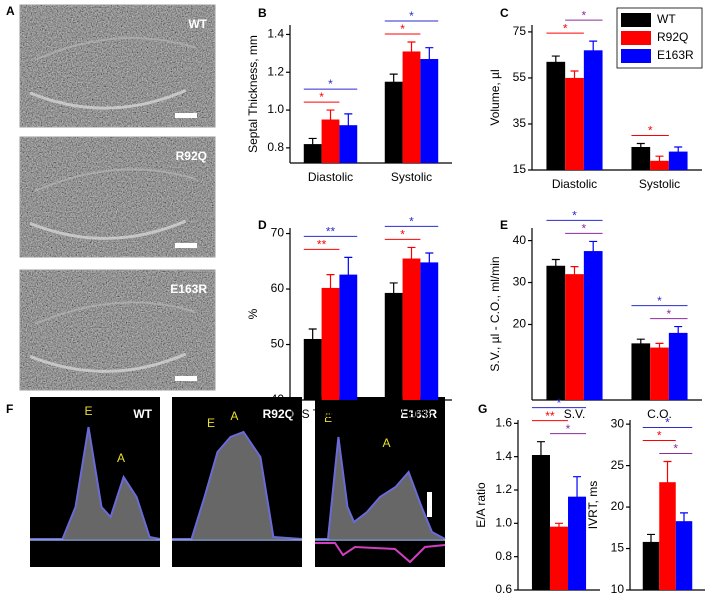 This screenshot has width=709, height=597. Describe the element at coordinates (520, 77) in the screenshot. I see `y-tick-label: 55` at that location.